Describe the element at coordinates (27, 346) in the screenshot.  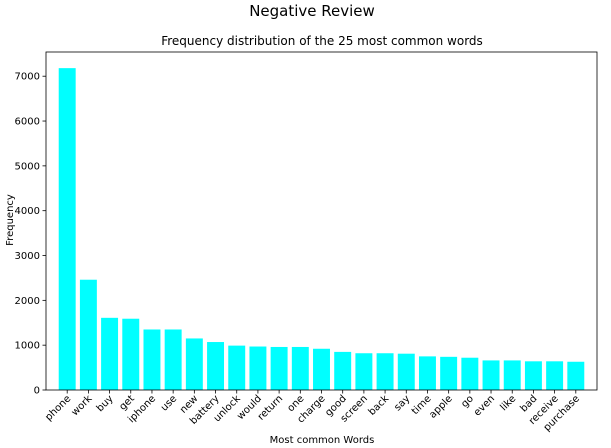
I see `y-tick-label: 1000` at that location.